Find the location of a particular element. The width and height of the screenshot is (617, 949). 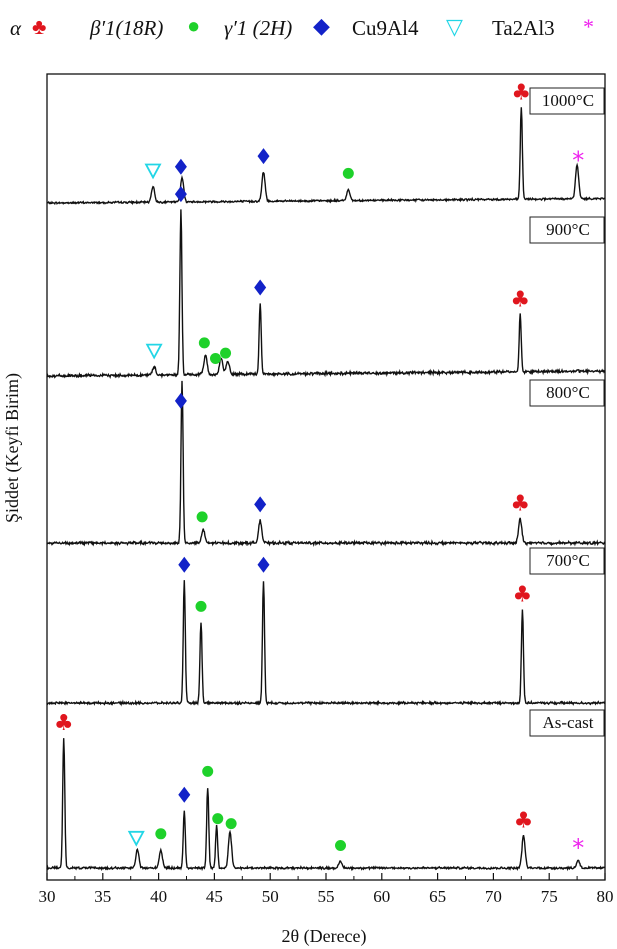

x-tick-label: 75 is located at coordinates (549, 896).